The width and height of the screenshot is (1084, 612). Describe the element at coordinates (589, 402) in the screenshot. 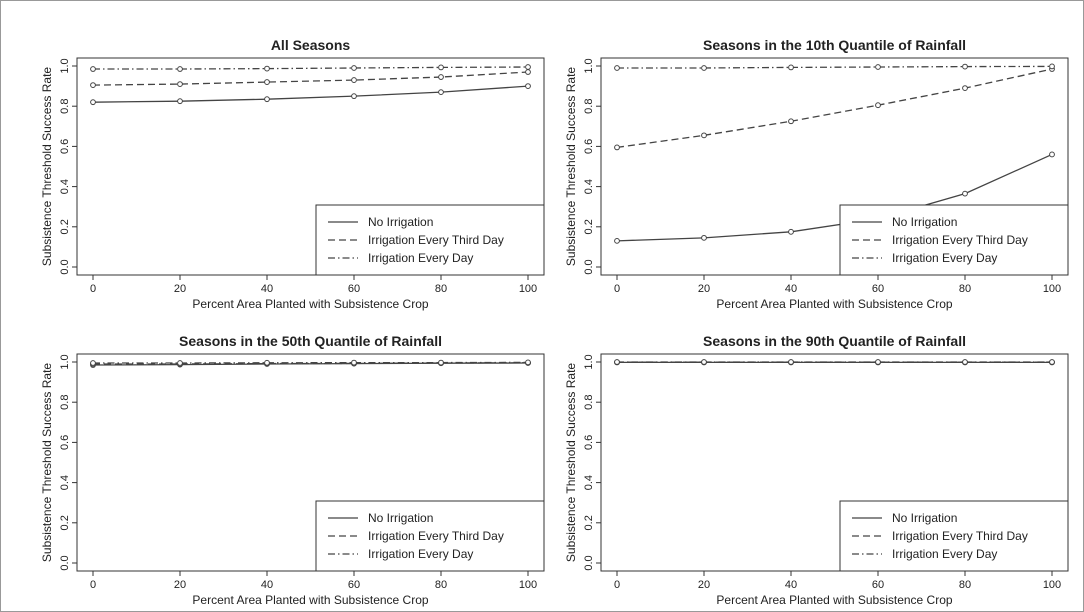

I see `y-tick-label: 0.8` at that location.